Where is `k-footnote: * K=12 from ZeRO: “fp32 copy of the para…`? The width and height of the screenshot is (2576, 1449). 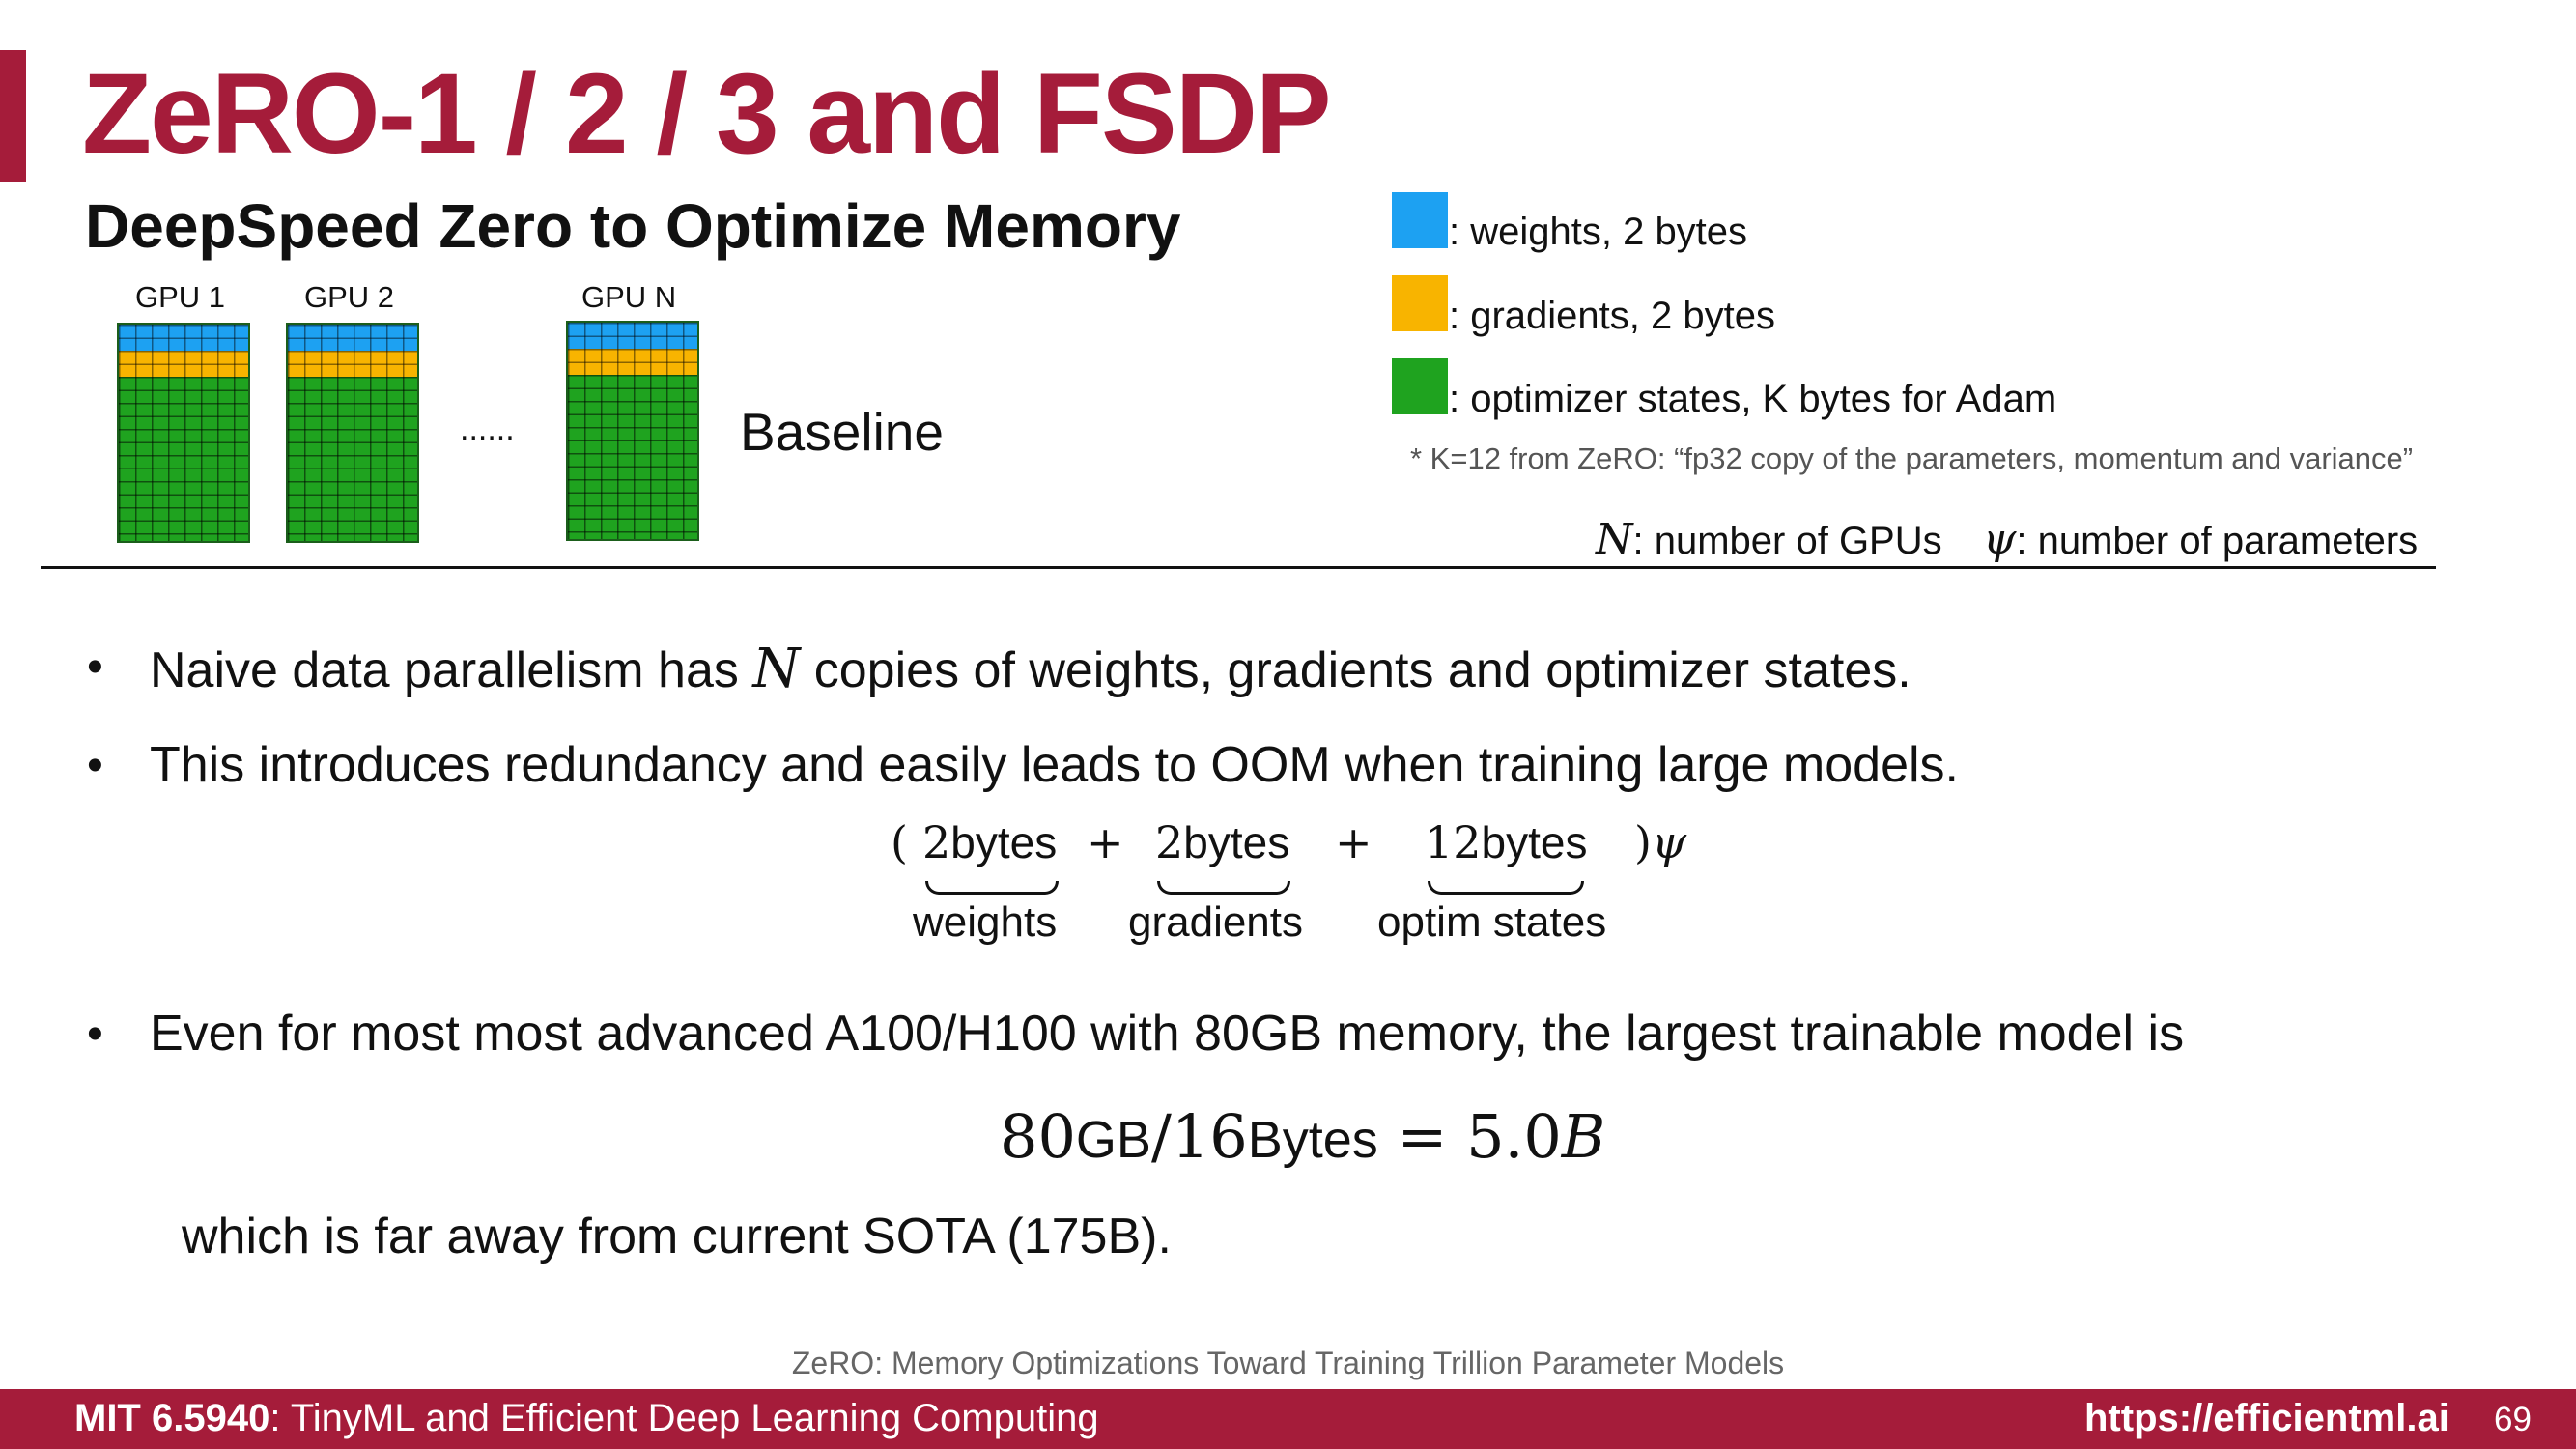
k-footnote: * K=12 from ZeRO: “fp32 copy of the para… is located at coordinates (1912, 458).